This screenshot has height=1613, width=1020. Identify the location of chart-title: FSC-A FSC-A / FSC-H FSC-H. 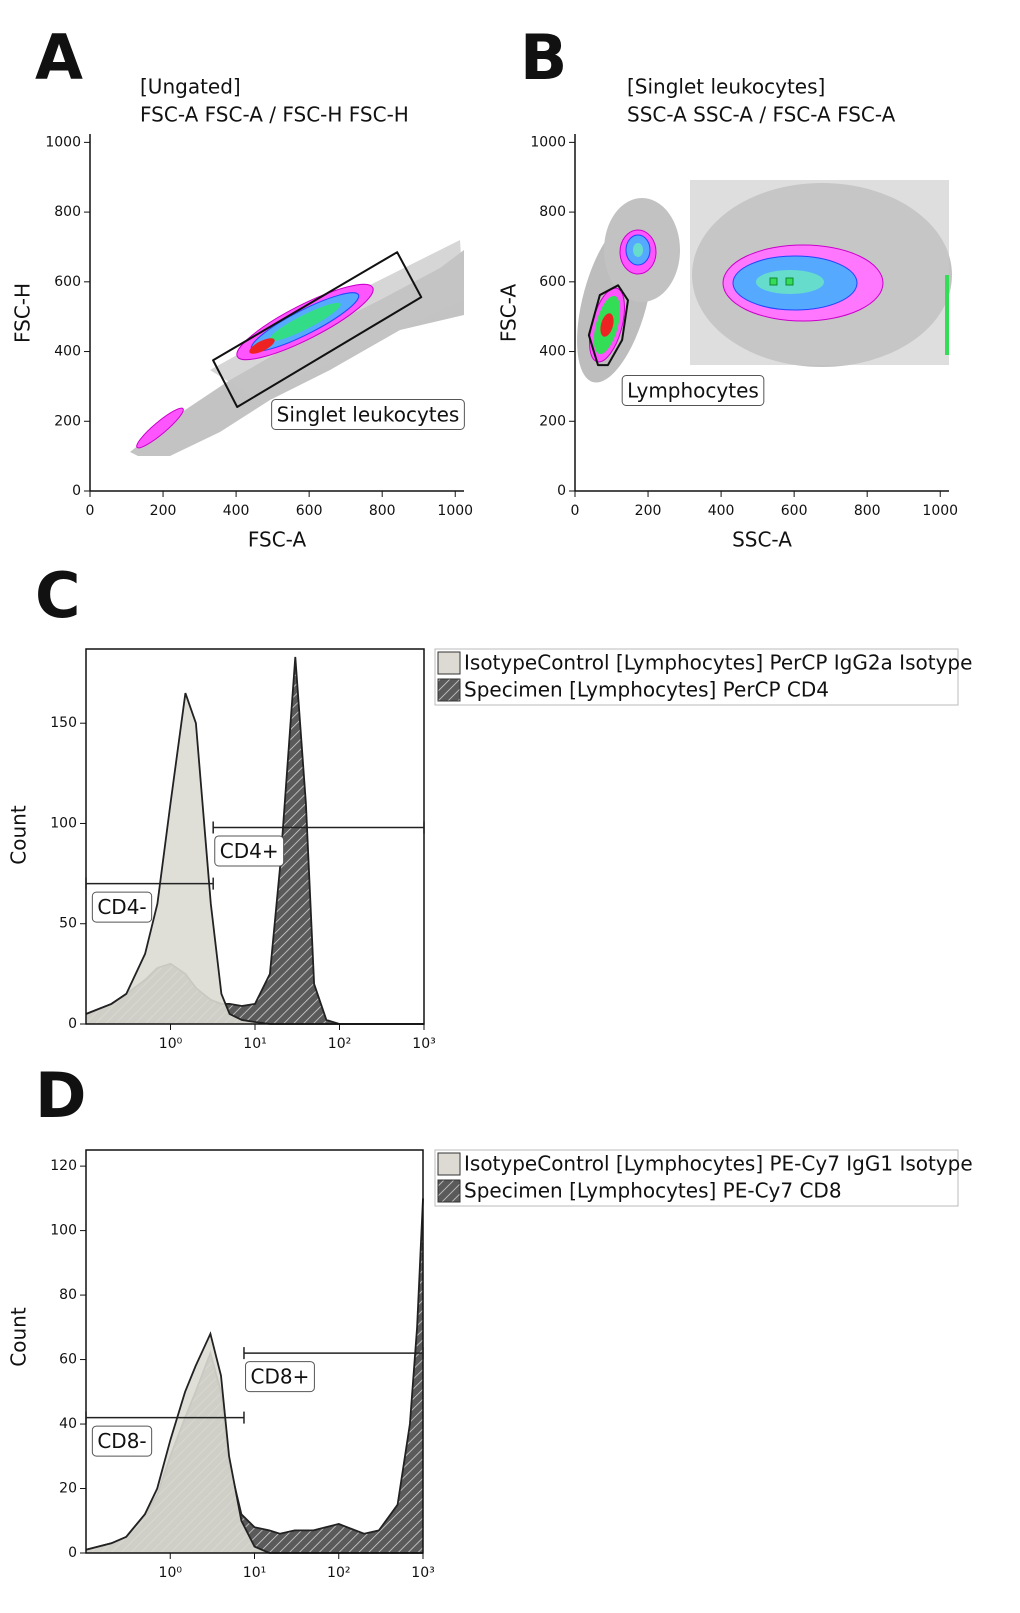
(274, 115).